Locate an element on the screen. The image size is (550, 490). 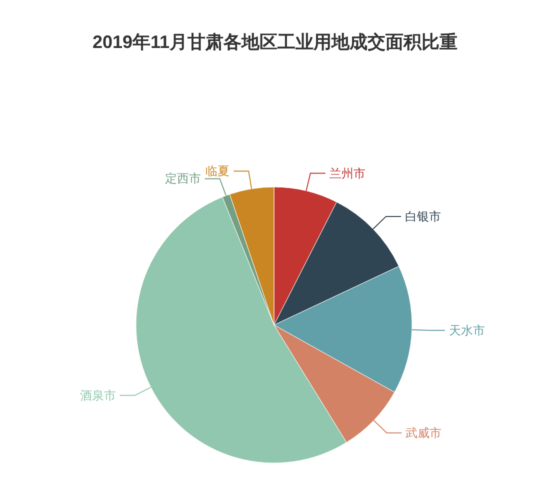
slice-label: 天水市 is located at coordinates (466, 330).